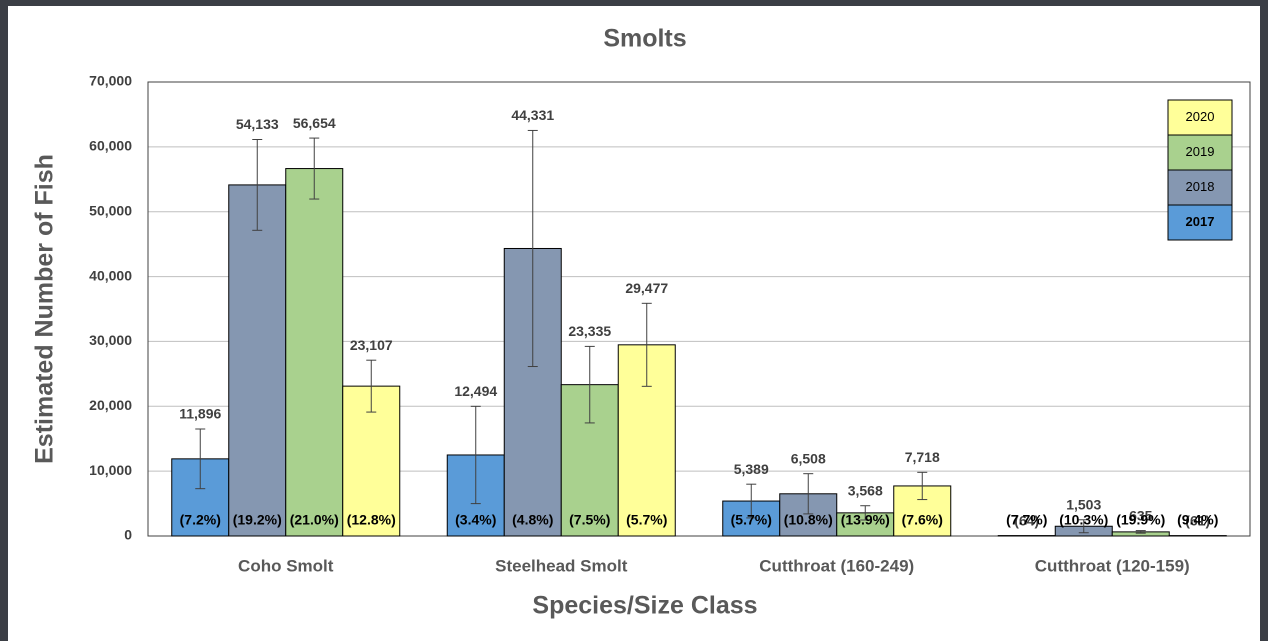 The width and height of the screenshot is (1268, 641). I want to click on value-label: 5,389, so click(751, 469).